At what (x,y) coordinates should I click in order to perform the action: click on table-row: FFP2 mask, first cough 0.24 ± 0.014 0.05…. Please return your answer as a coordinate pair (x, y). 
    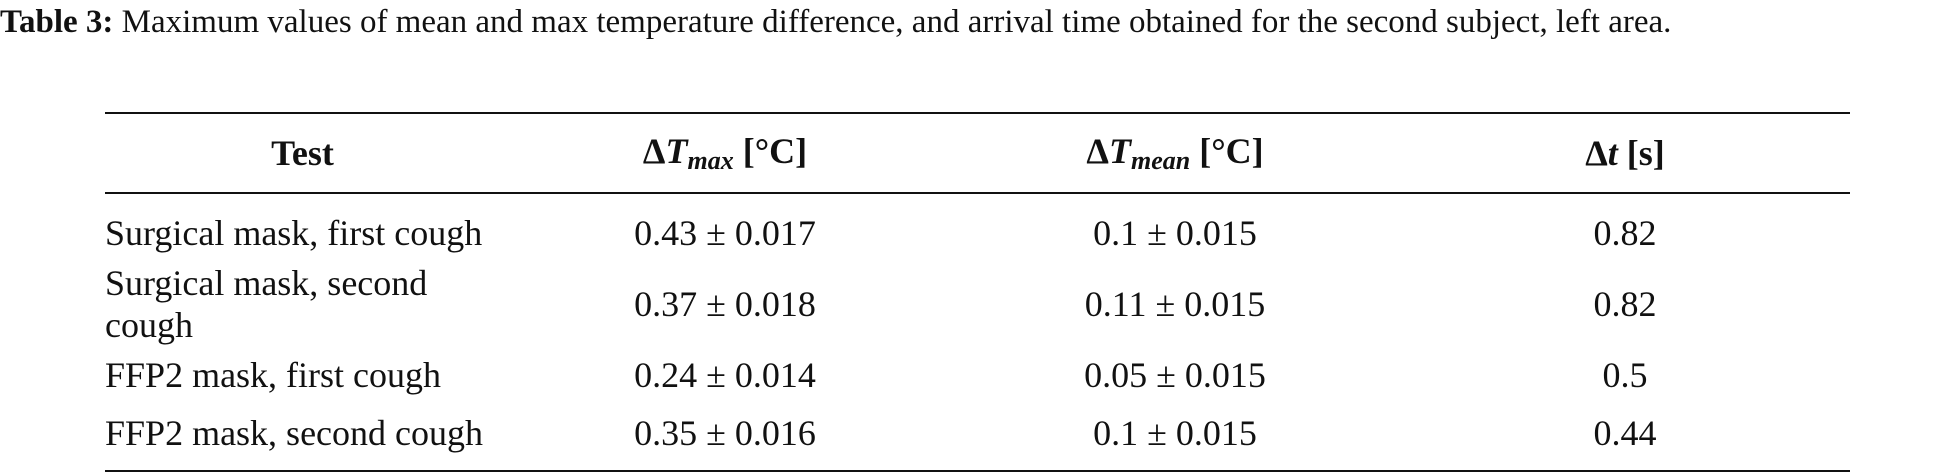
    Looking at the image, I should click on (977, 375).